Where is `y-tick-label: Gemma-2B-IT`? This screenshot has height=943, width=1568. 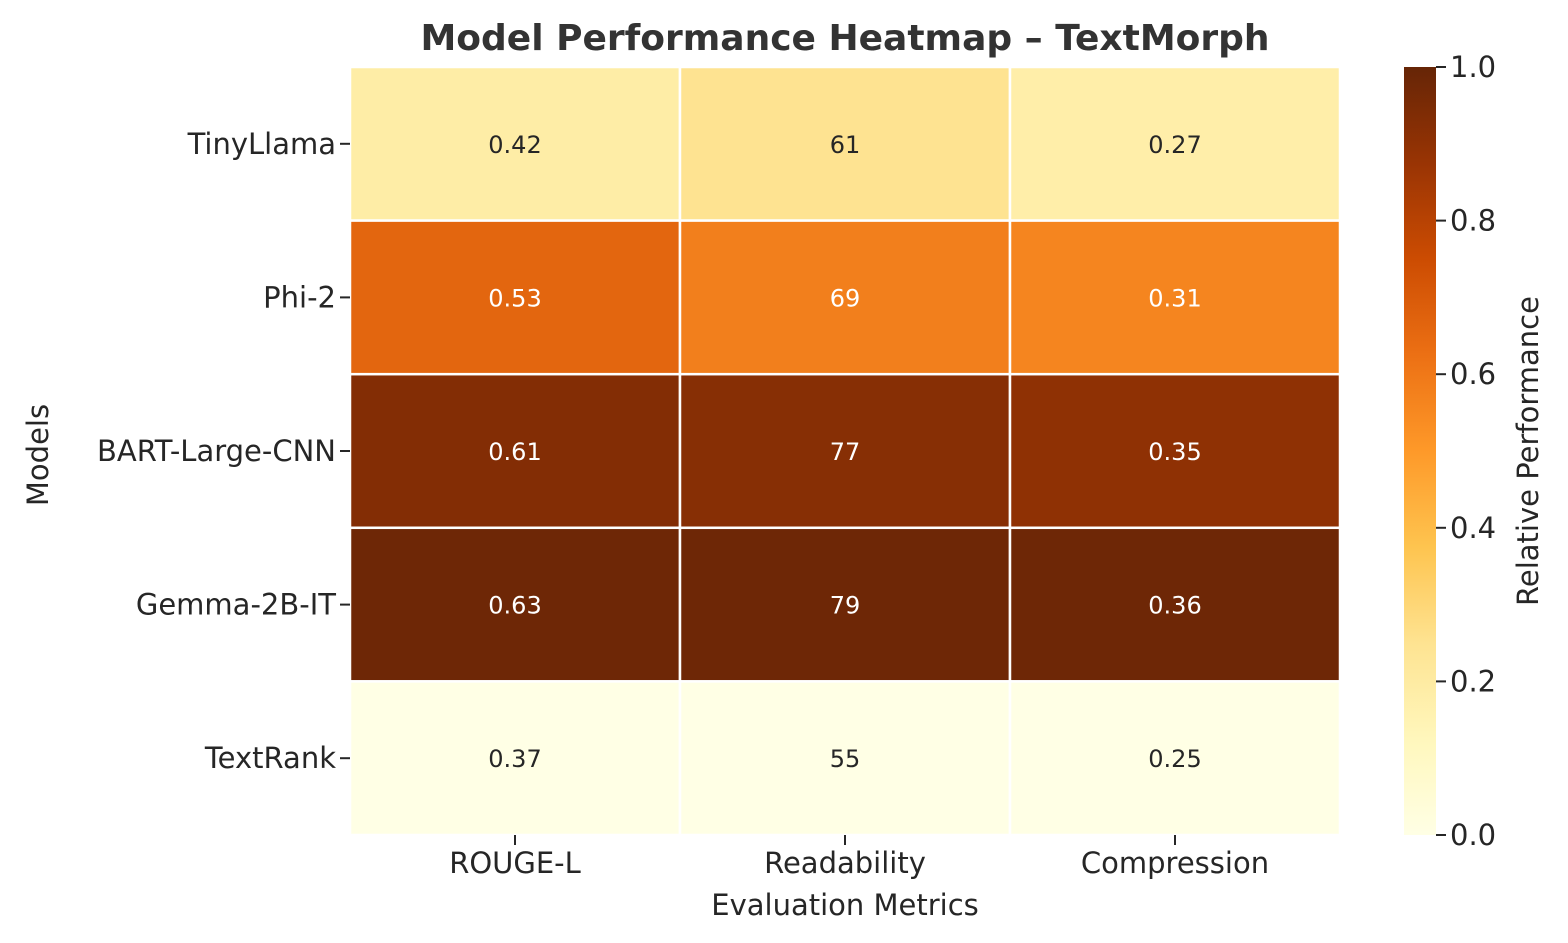 y-tick-label: Gemma-2B-IT is located at coordinates (236, 605).